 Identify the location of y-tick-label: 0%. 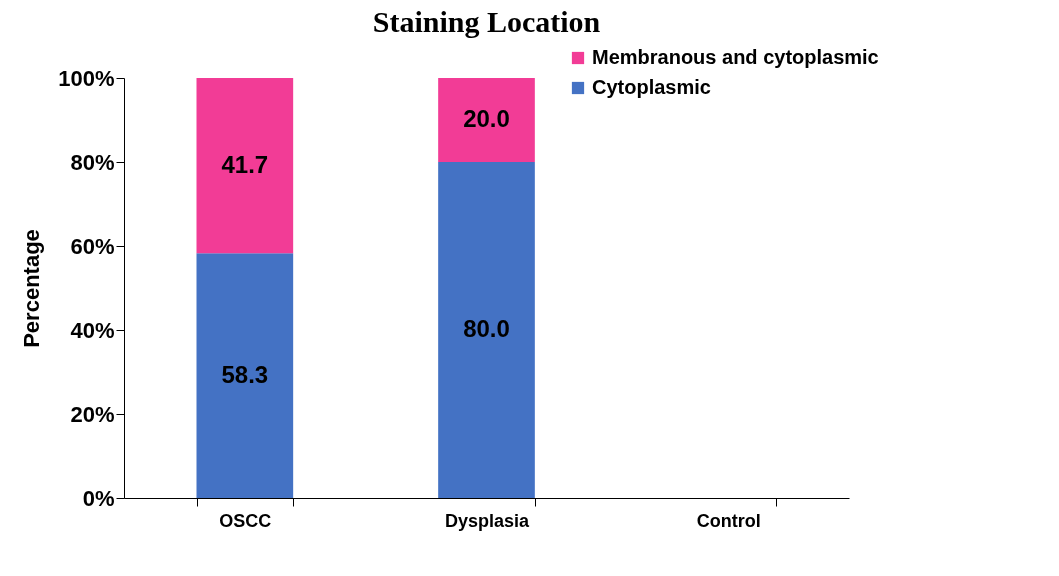
(98, 498).